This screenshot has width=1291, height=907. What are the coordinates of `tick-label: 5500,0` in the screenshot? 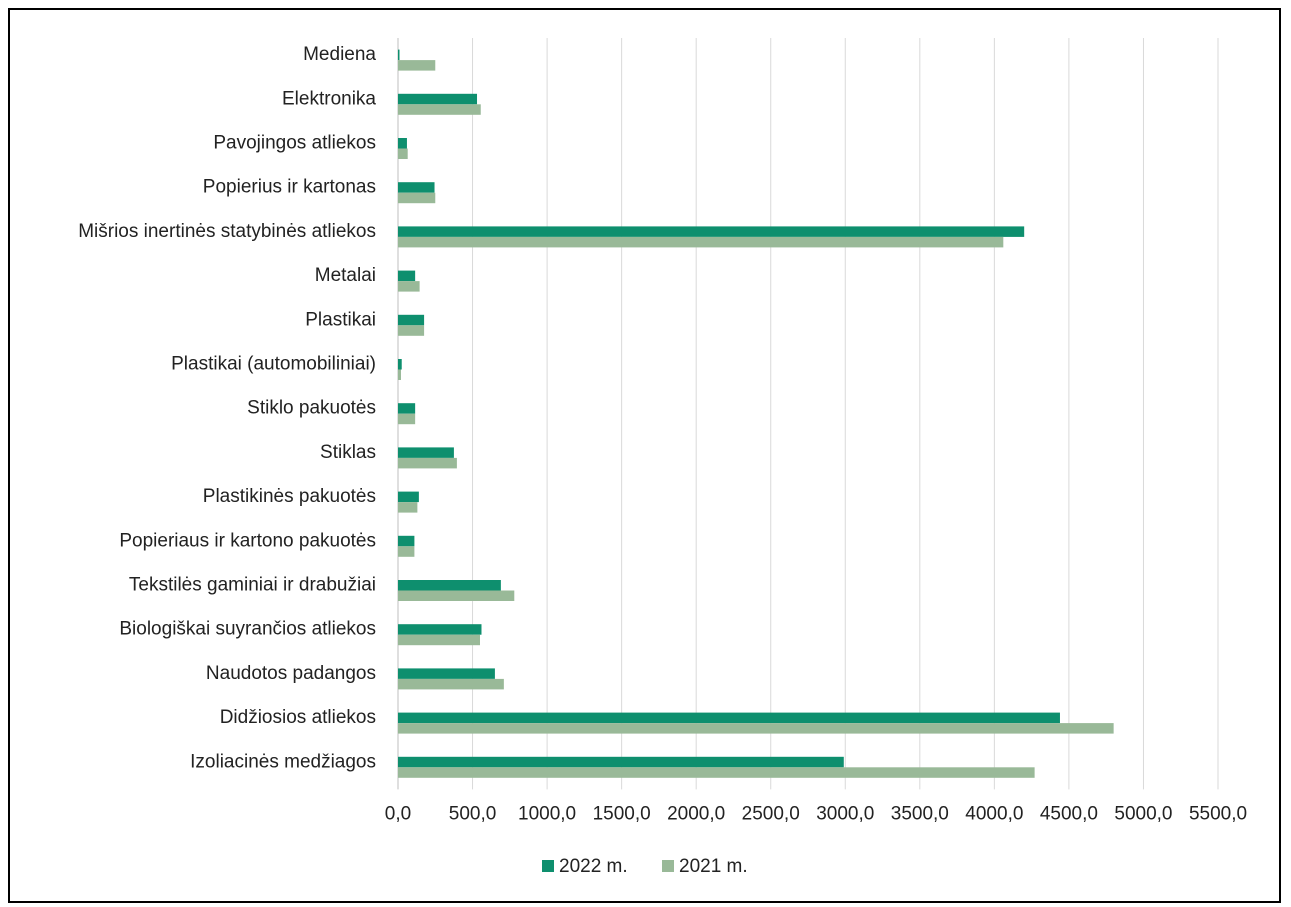 It's located at (1218, 813).